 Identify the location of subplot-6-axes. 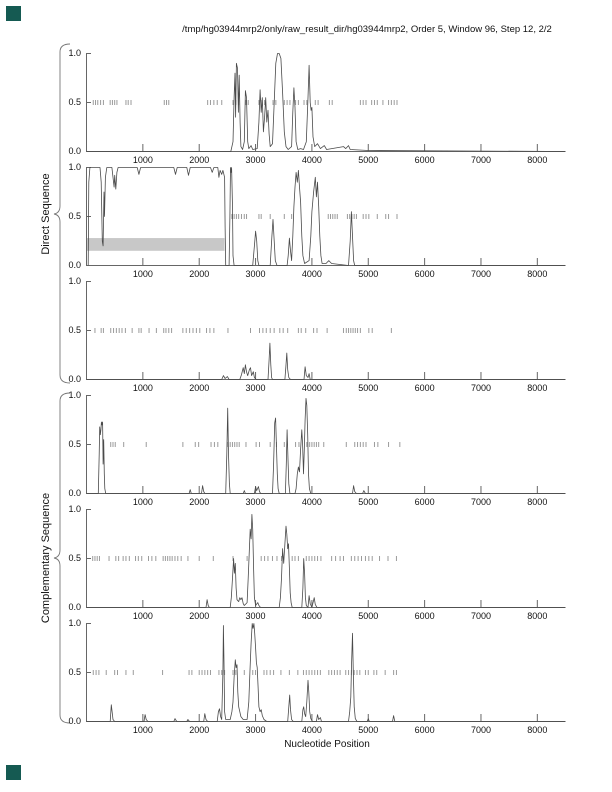
(326, 672).